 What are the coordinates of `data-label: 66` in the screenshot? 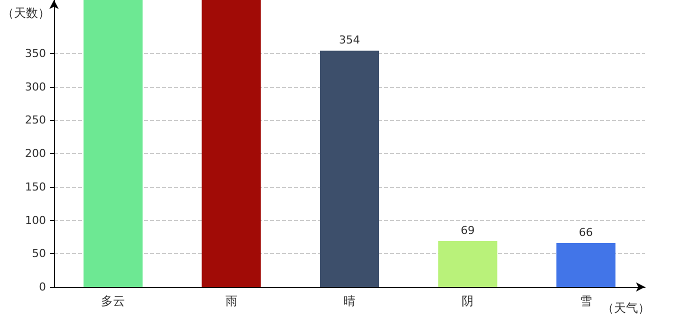 It's located at (585, 232).